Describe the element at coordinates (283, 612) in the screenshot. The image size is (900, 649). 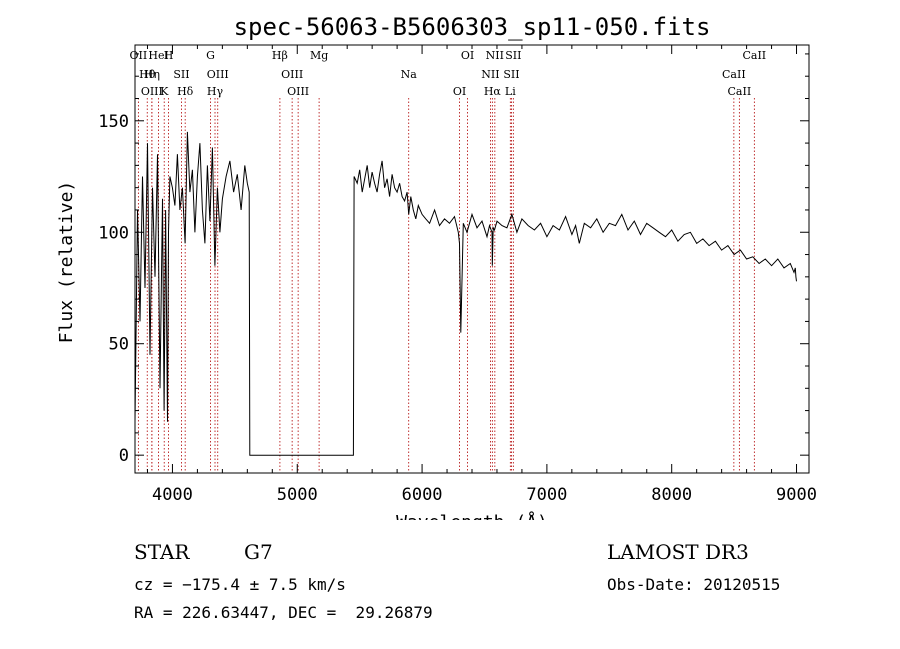
I see `sky-coordinates: RA = 226.63447, DEC = 29.26879` at that location.